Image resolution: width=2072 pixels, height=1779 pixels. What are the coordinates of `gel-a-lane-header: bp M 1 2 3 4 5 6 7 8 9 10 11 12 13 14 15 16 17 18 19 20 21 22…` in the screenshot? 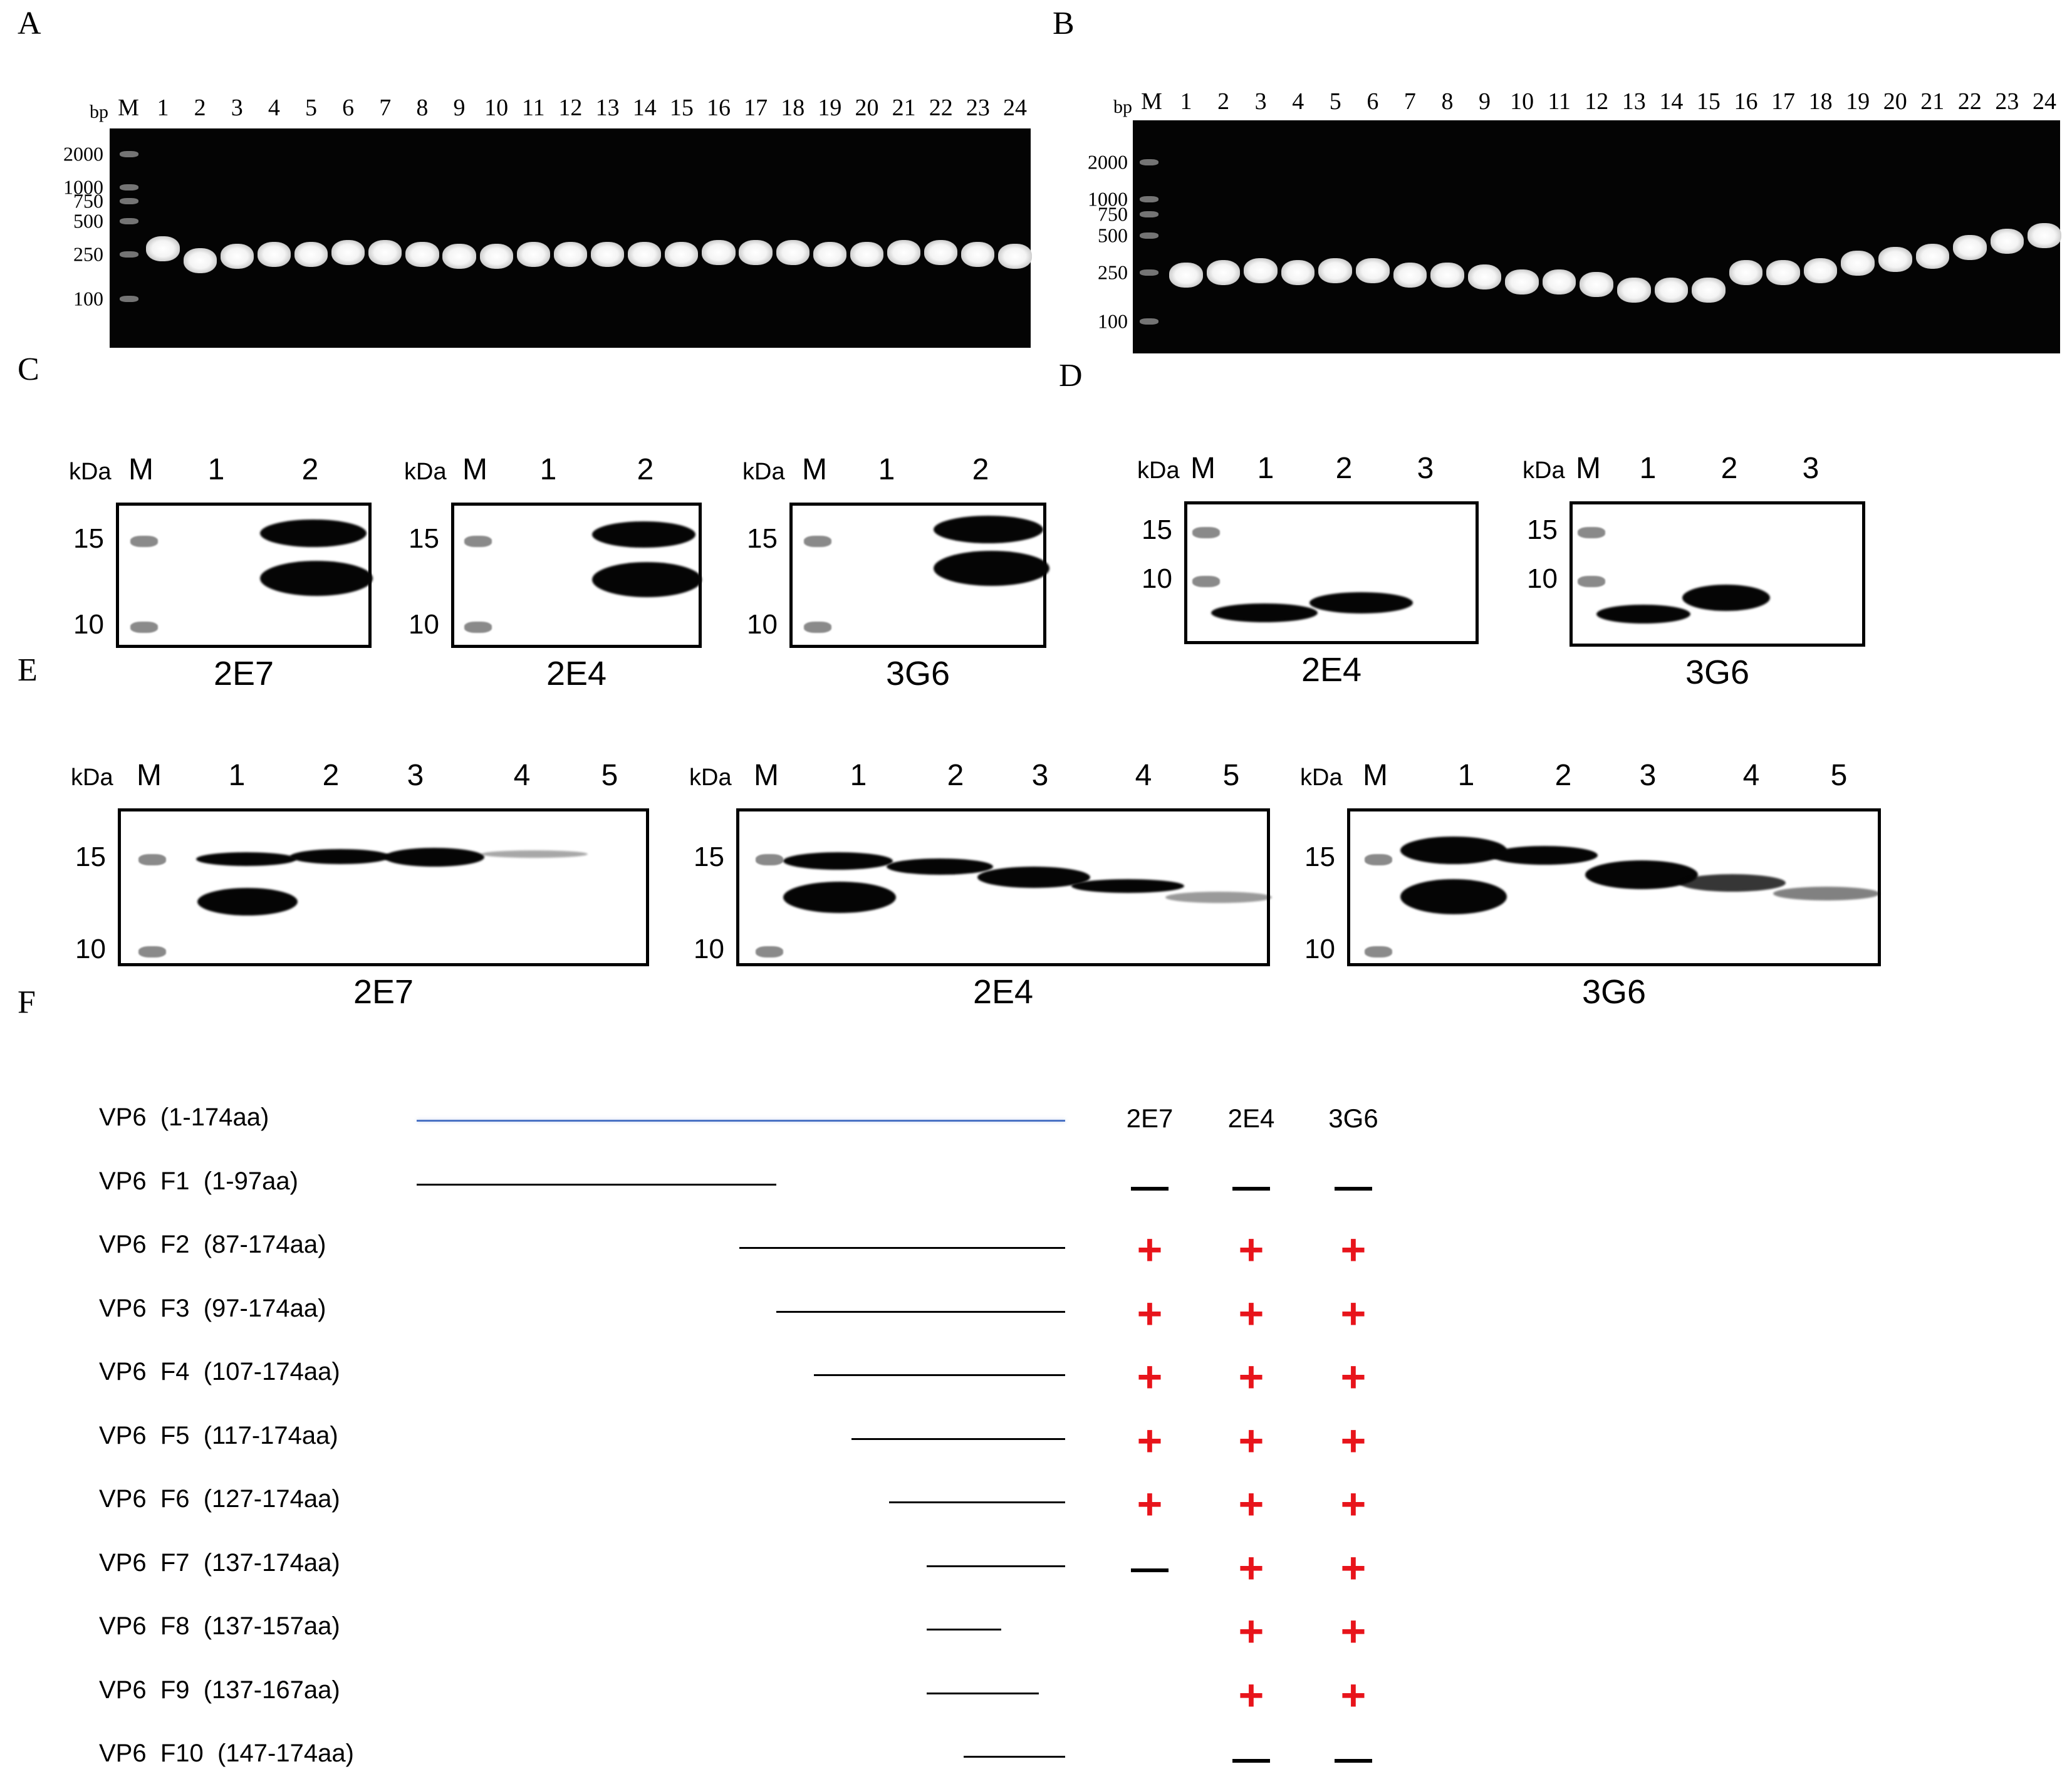 It's located at (517, 109).